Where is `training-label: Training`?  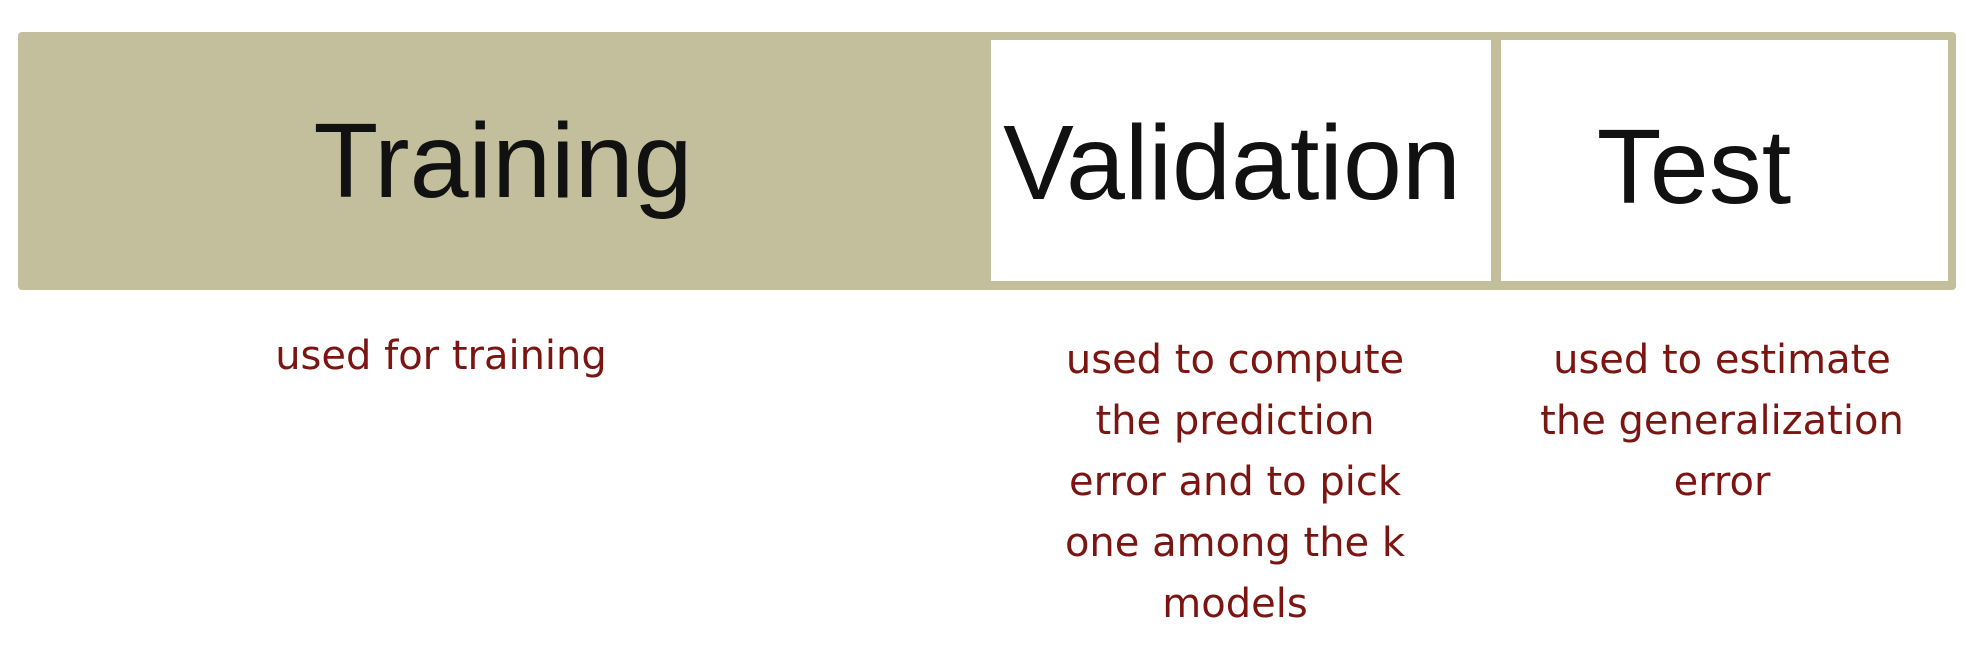 training-label: Training is located at coordinates (503, 161).